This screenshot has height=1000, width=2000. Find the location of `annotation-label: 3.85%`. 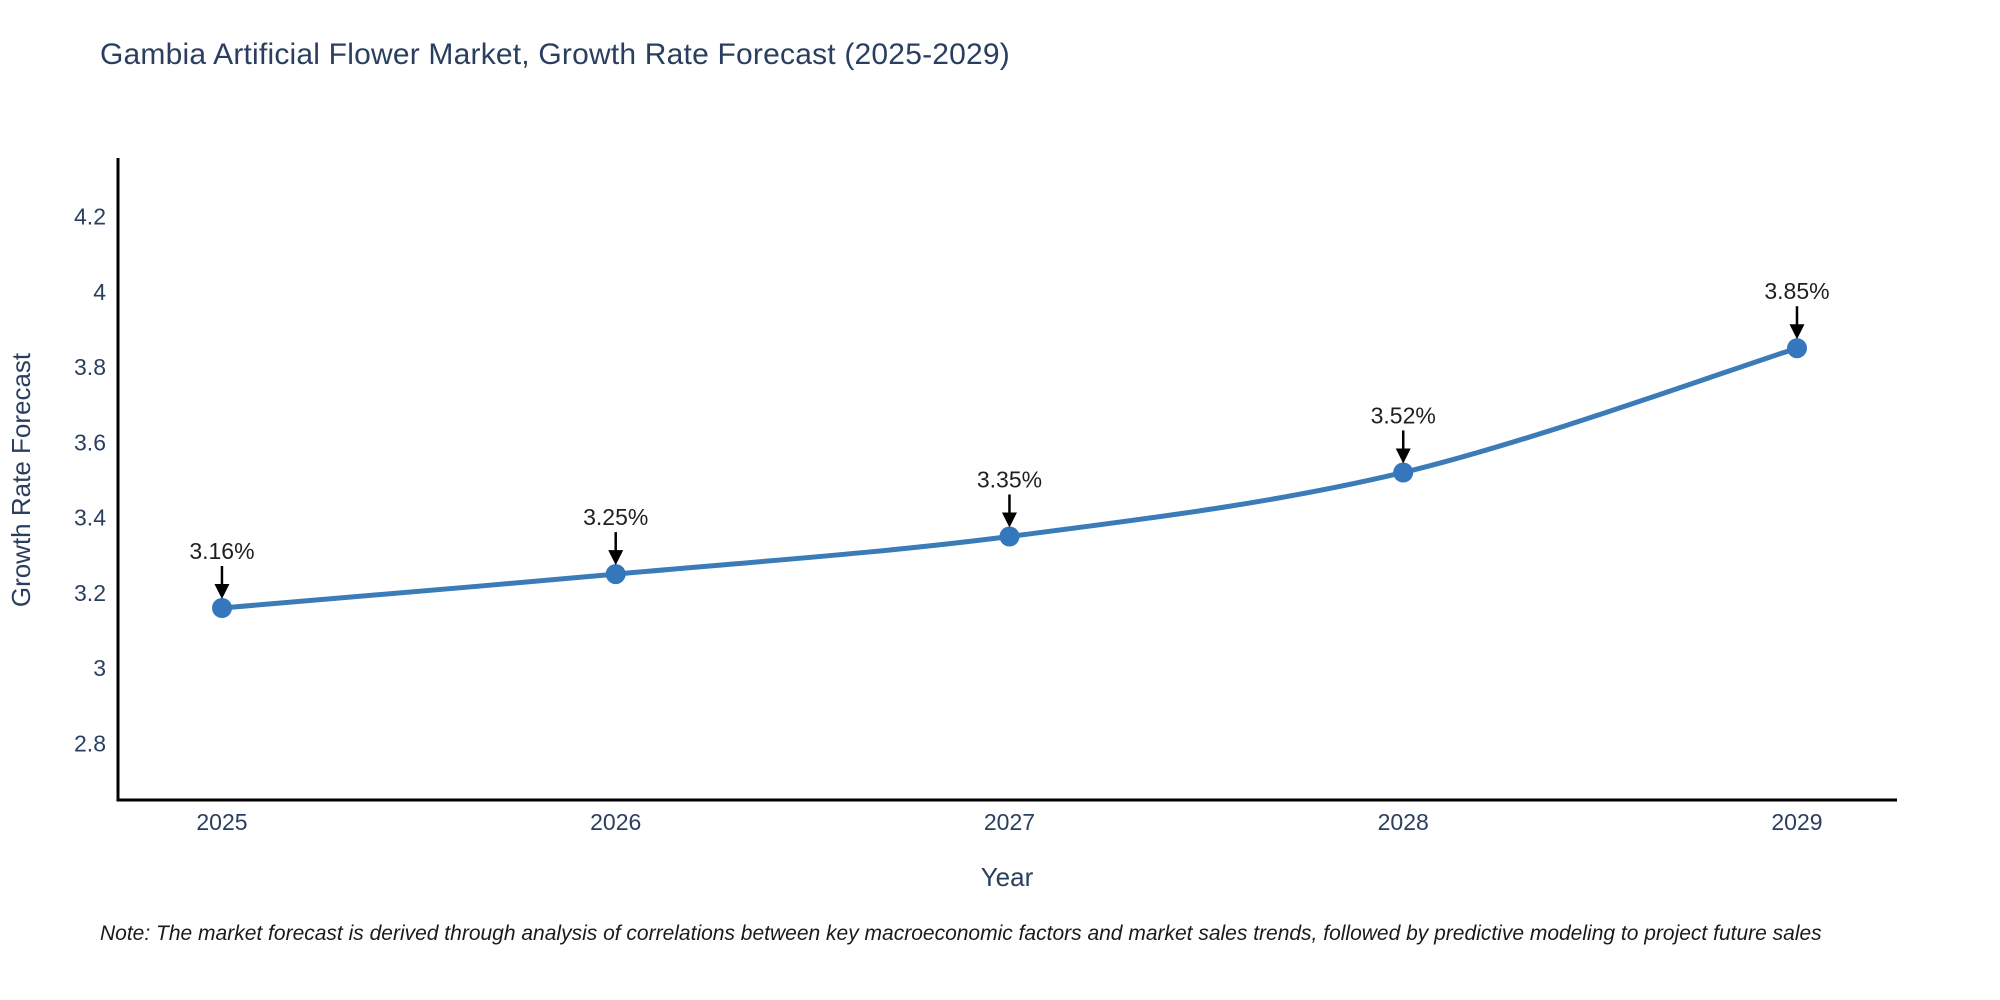

annotation-label: 3.85% is located at coordinates (1796, 291).